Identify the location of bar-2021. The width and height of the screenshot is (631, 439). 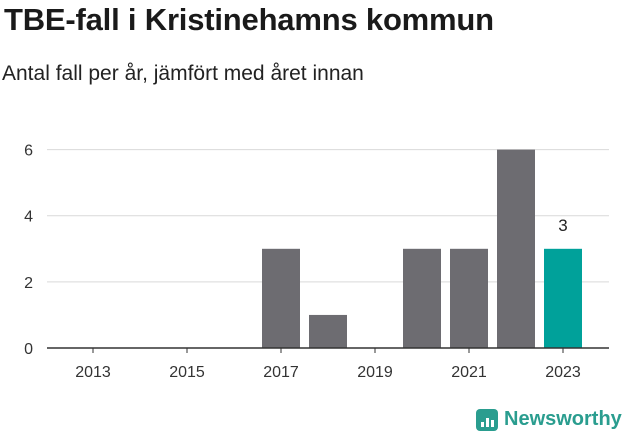
(469, 298).